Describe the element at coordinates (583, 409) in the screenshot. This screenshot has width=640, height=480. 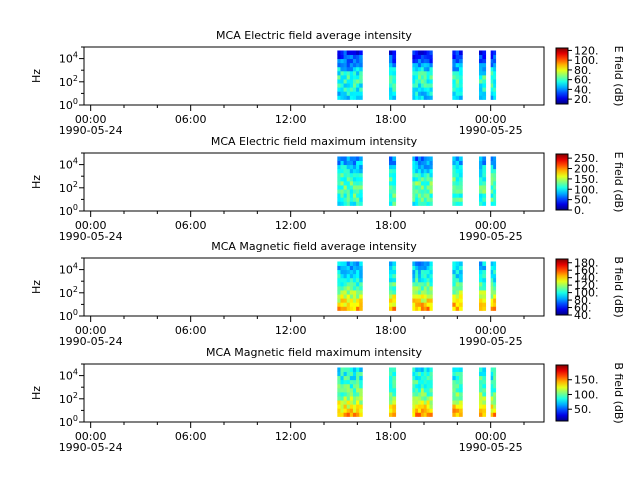
I see `colorbar-tick-label: 50.` at that location.